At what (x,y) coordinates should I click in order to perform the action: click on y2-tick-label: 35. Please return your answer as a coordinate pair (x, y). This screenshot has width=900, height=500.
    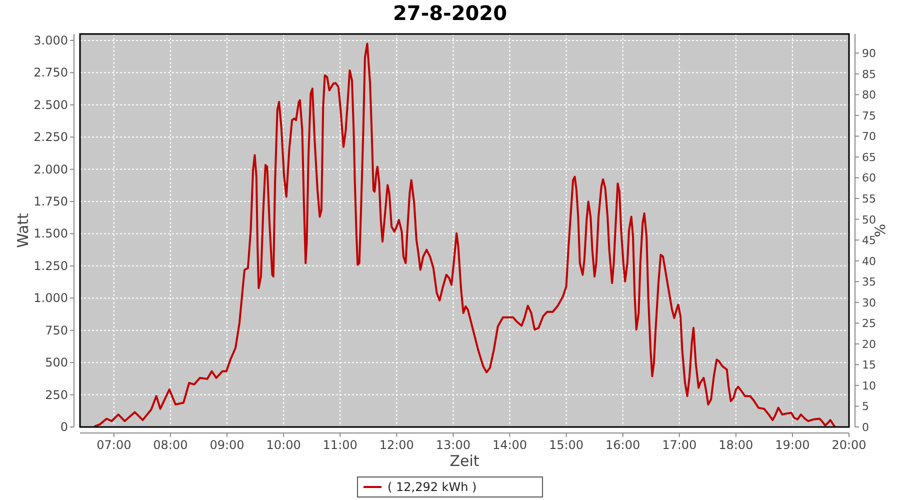
    Looking at the image, I should click on (869, 282).